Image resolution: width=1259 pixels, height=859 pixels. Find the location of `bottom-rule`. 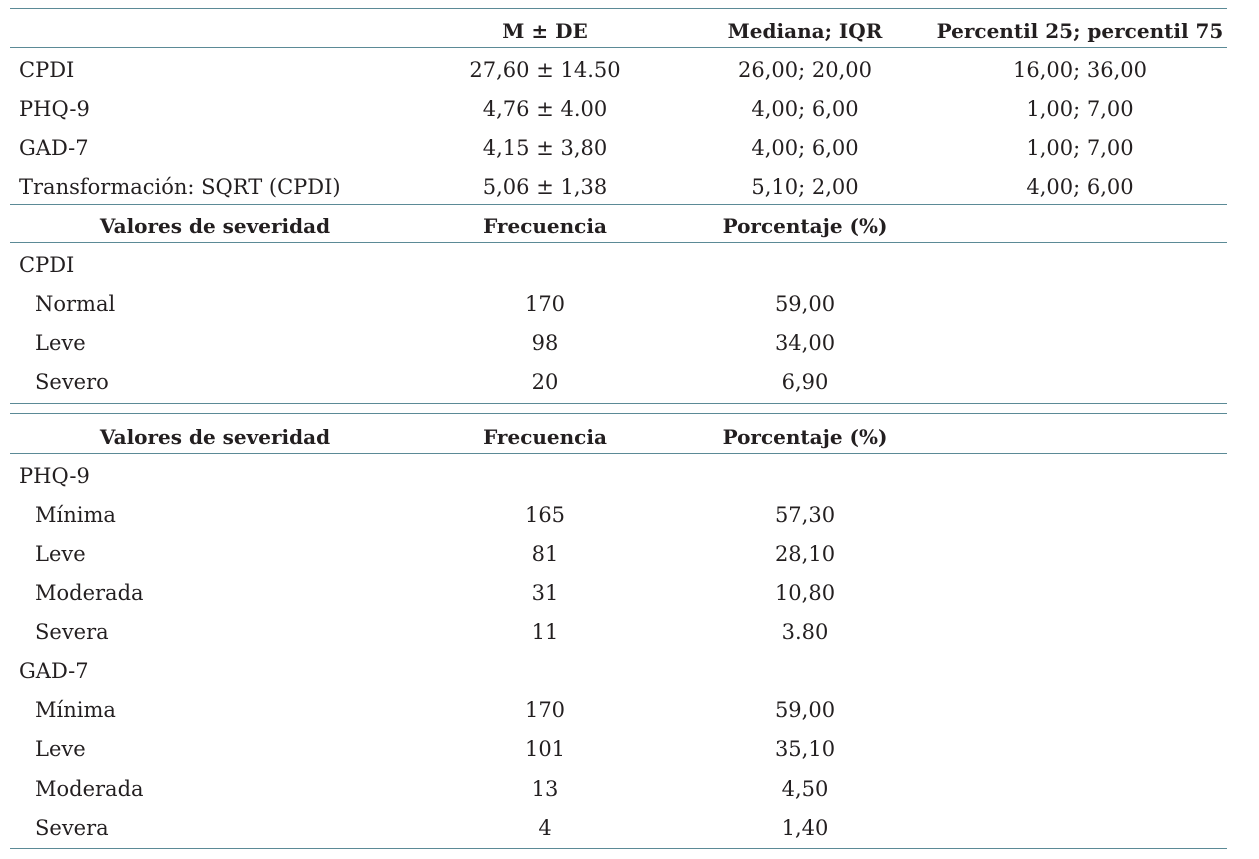

bottom-rule is located at coordinates (618, 848).